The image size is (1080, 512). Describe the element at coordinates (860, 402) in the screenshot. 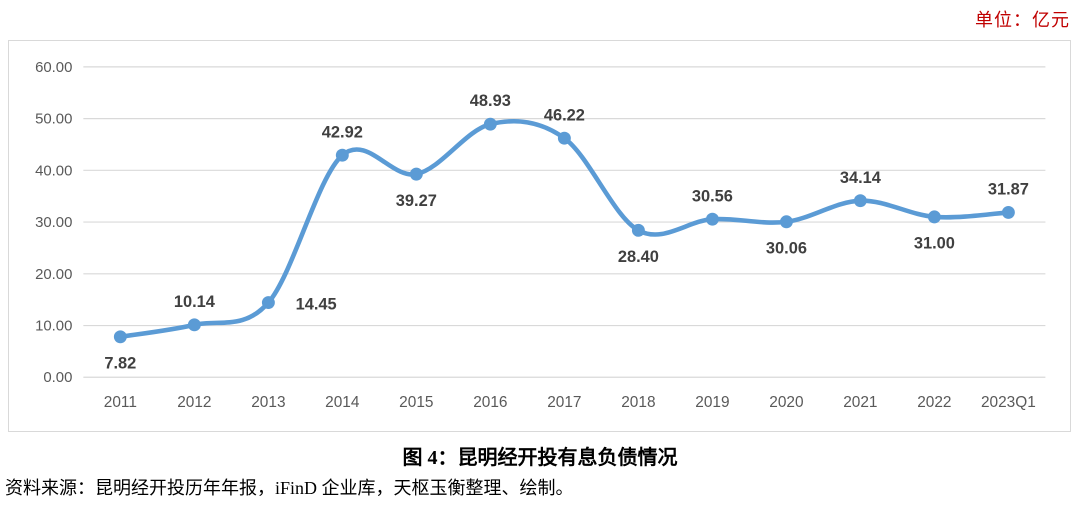

I see `x-tick-label: 2021` at that location.